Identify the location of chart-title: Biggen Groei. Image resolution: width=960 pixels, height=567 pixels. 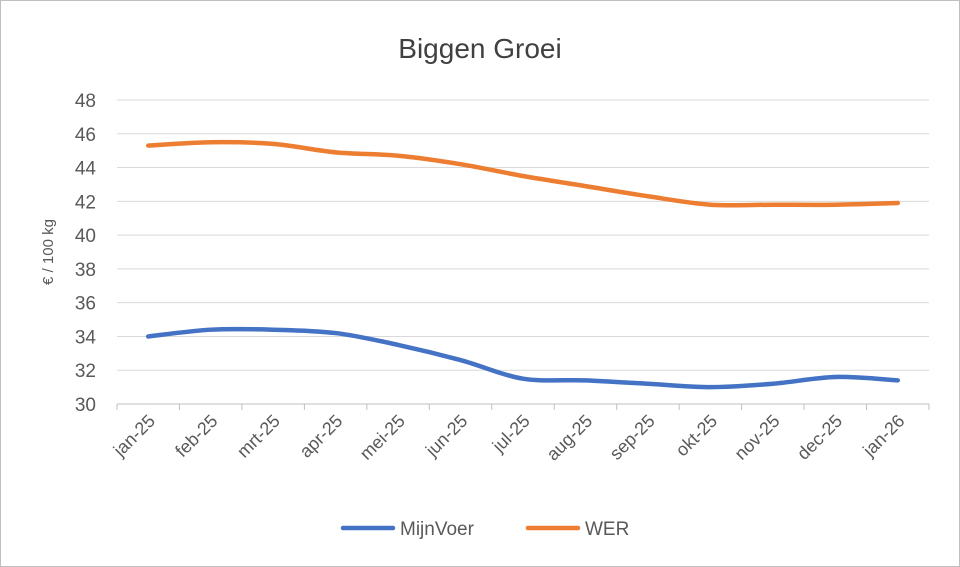
(479, 48).